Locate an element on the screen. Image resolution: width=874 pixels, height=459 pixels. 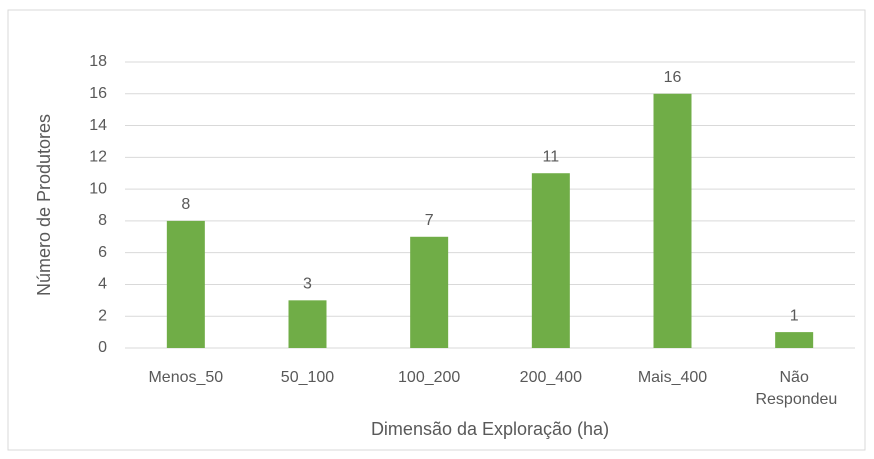
data-label: 7 is located at coordinates (429, 220).